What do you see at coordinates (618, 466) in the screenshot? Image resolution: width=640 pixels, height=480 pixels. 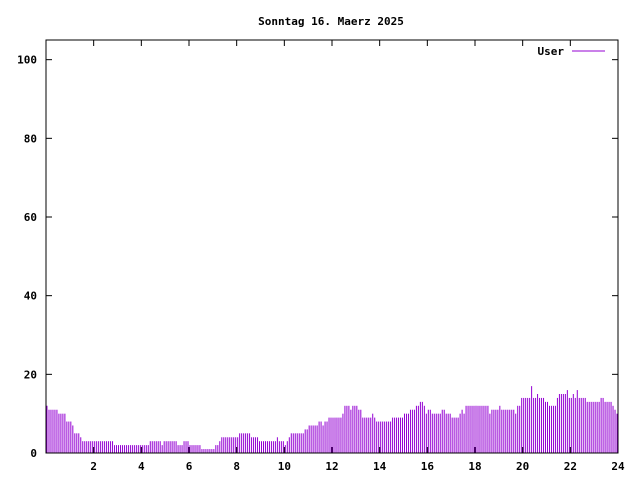 I see `x-tick-label: 24` at bounding box center [618, 466].